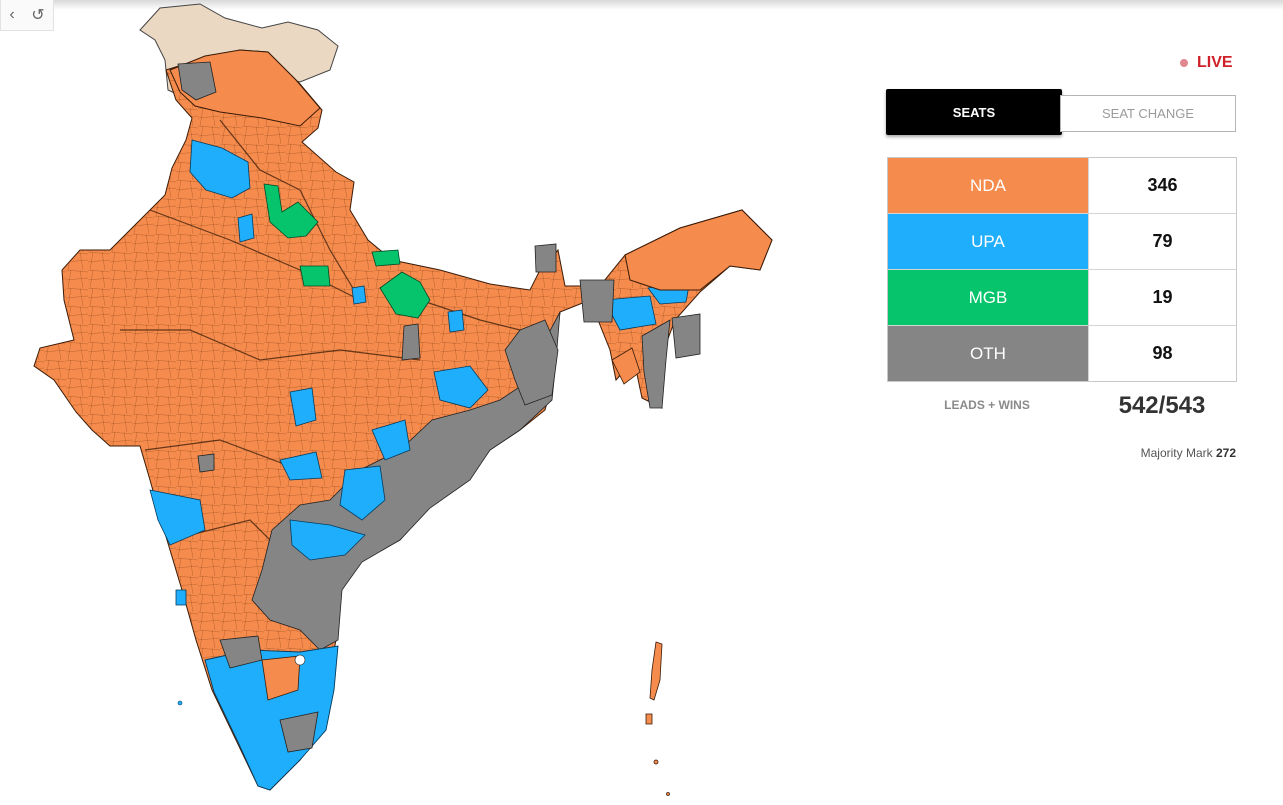 The width and height of the screenshot is (1283, 805). Describe the element at coordinates (988, 297) in the screenshot. I see `party-name: MGB` at that location.